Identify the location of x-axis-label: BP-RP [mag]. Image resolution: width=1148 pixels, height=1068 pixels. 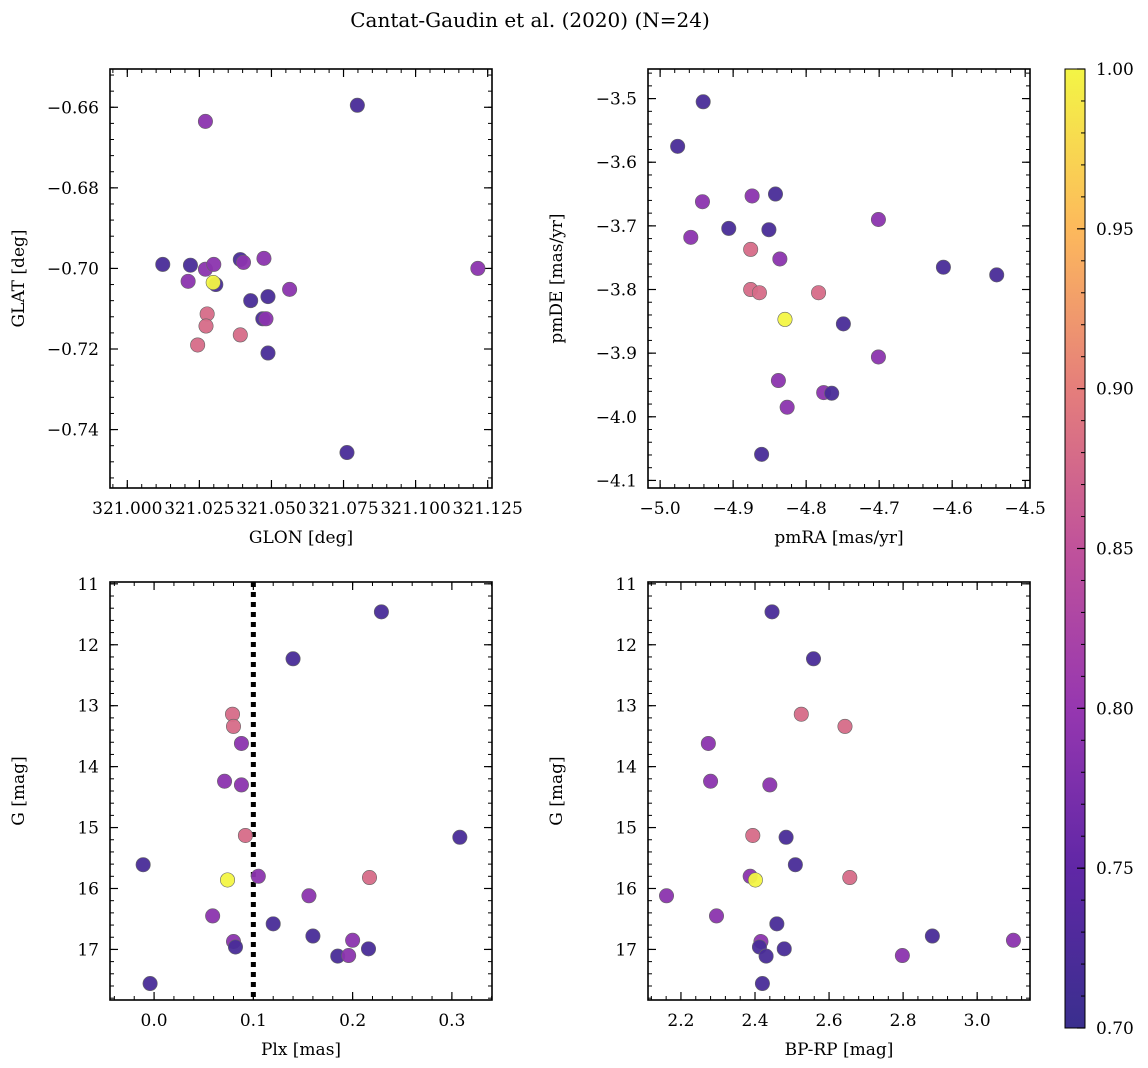
(839, 1050).